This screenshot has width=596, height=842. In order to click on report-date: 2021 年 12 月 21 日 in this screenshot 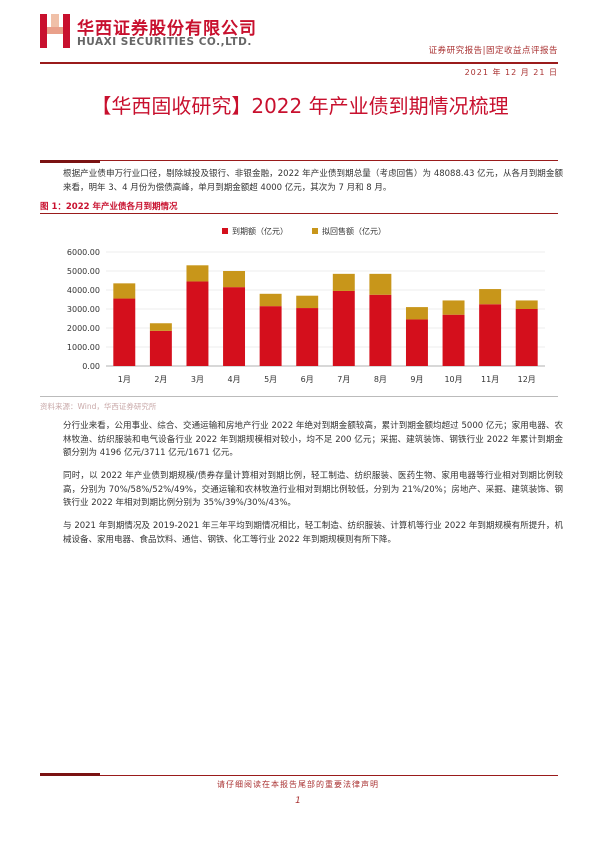, I will do `click(511, 72)`.